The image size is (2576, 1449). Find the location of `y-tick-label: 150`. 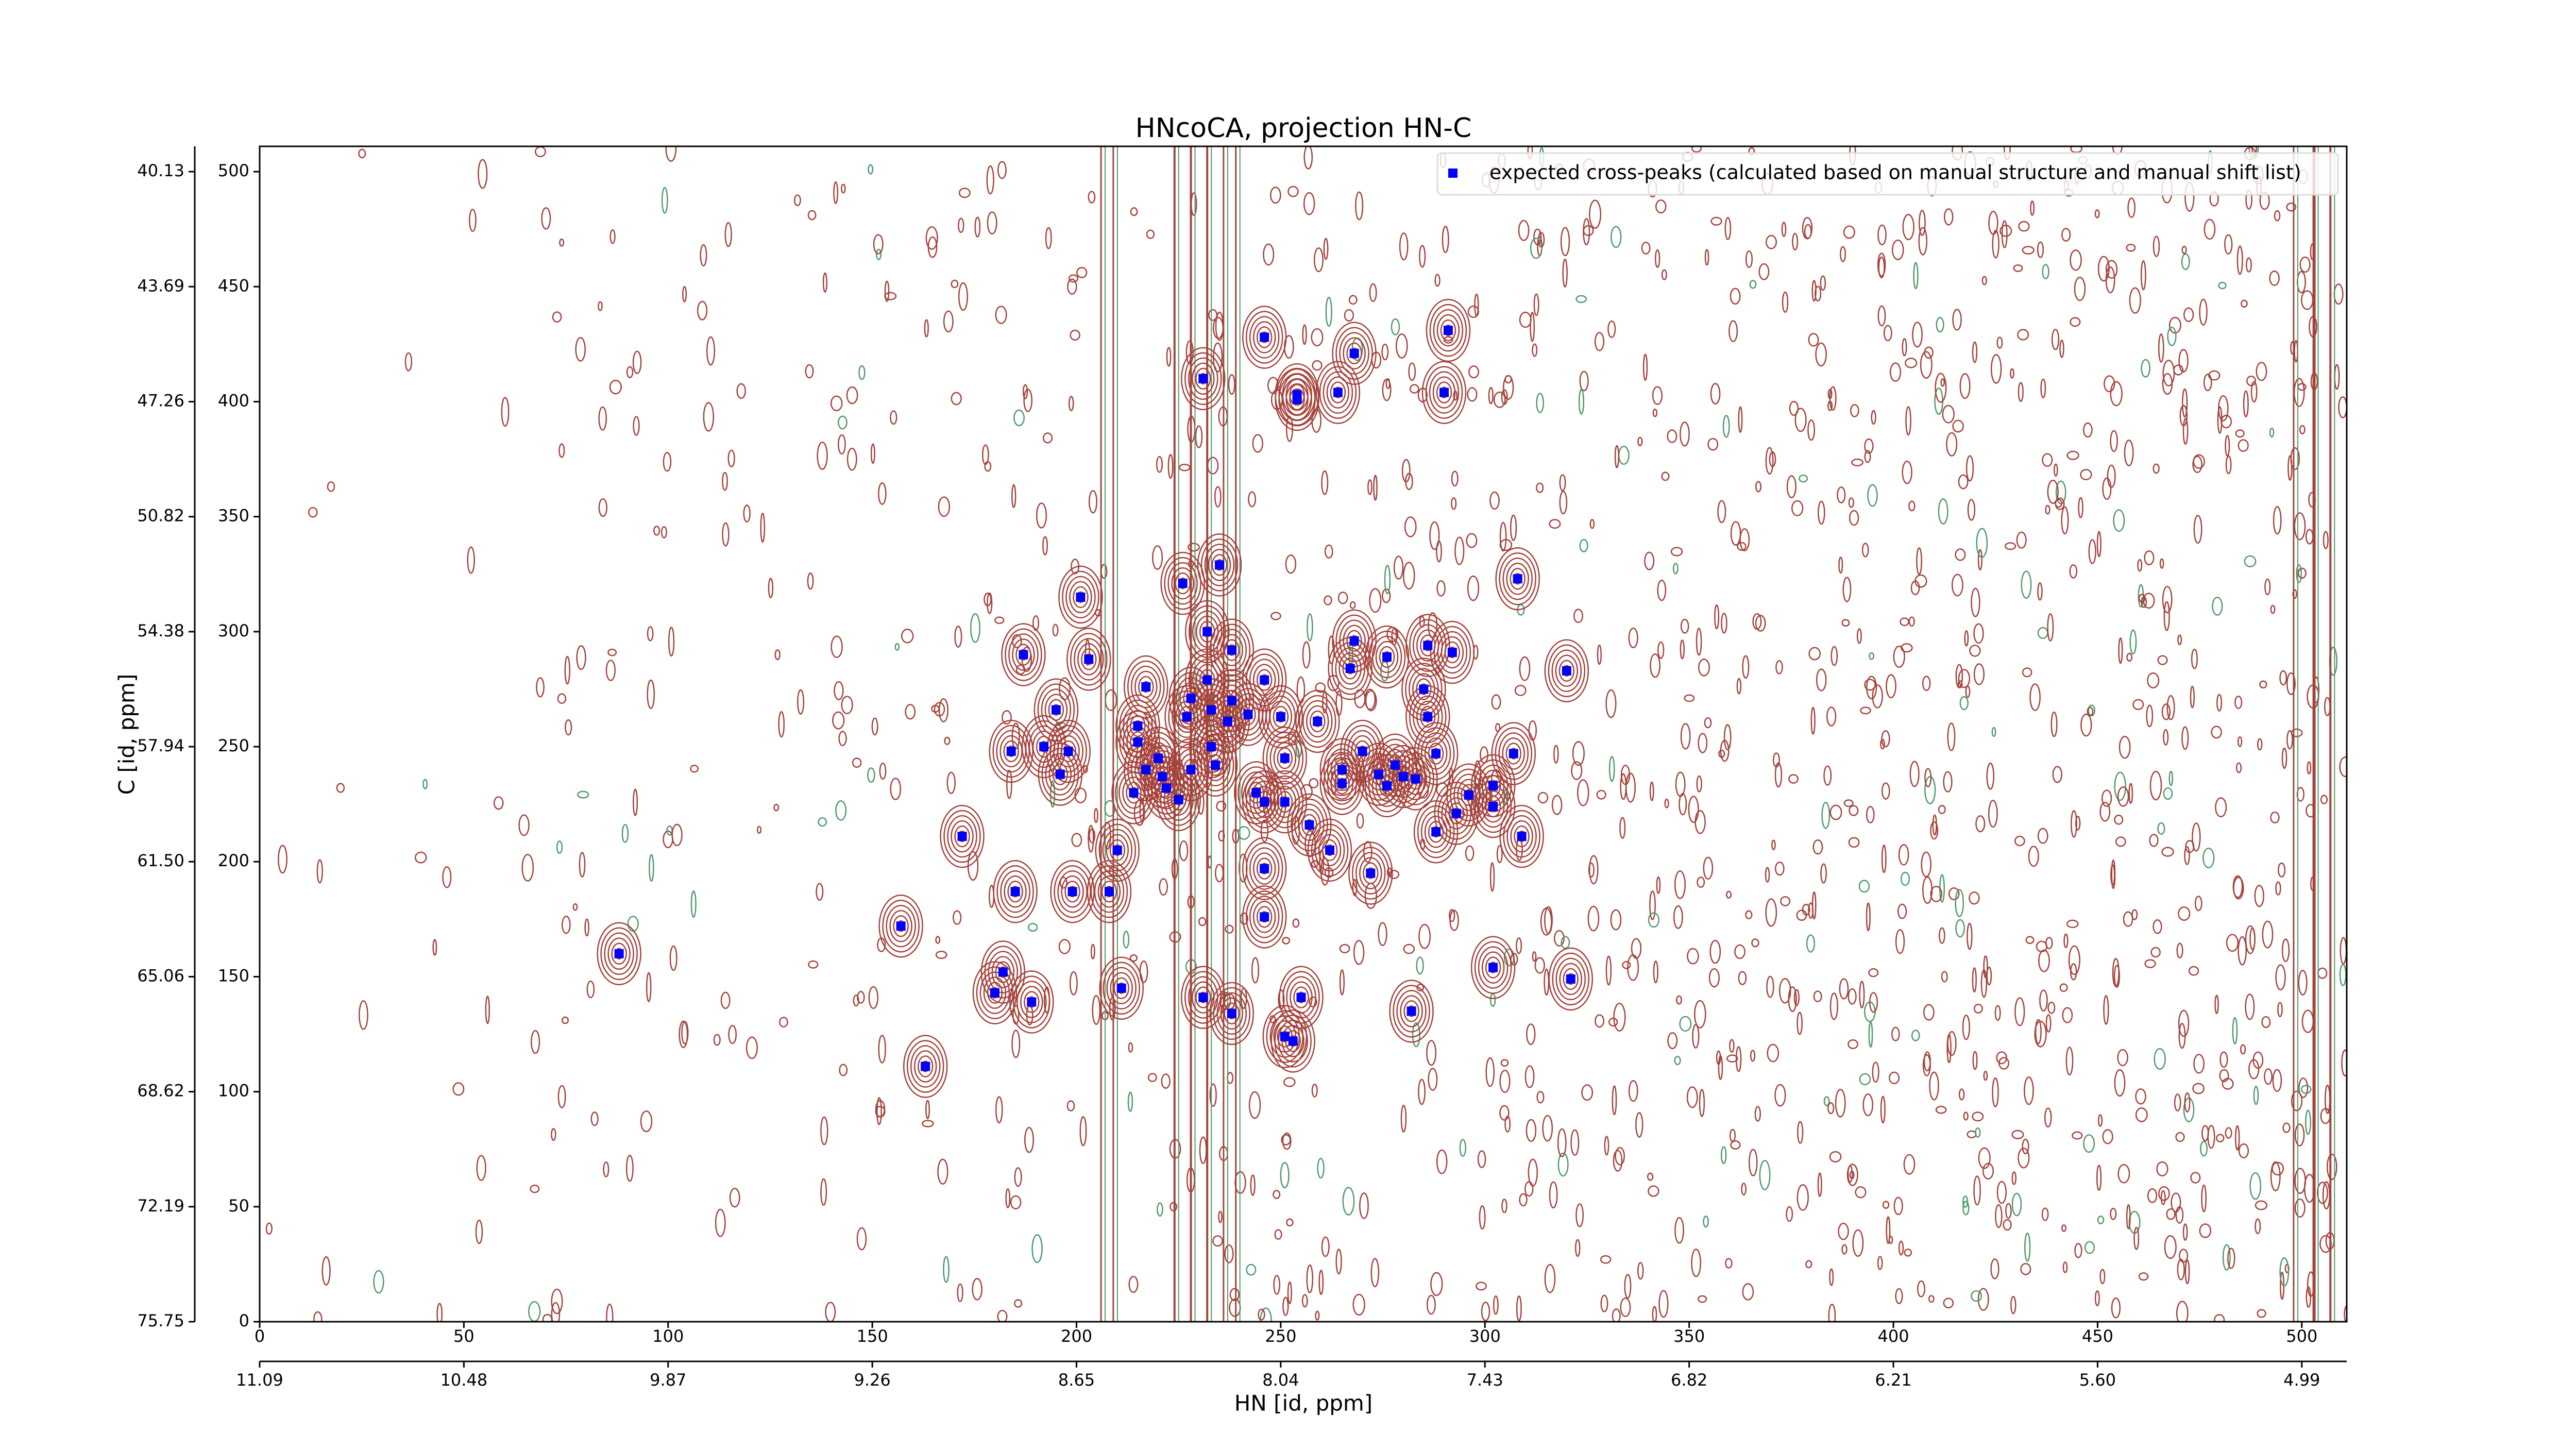

y-tick-label: 150 is located at coordinates (233, 975).